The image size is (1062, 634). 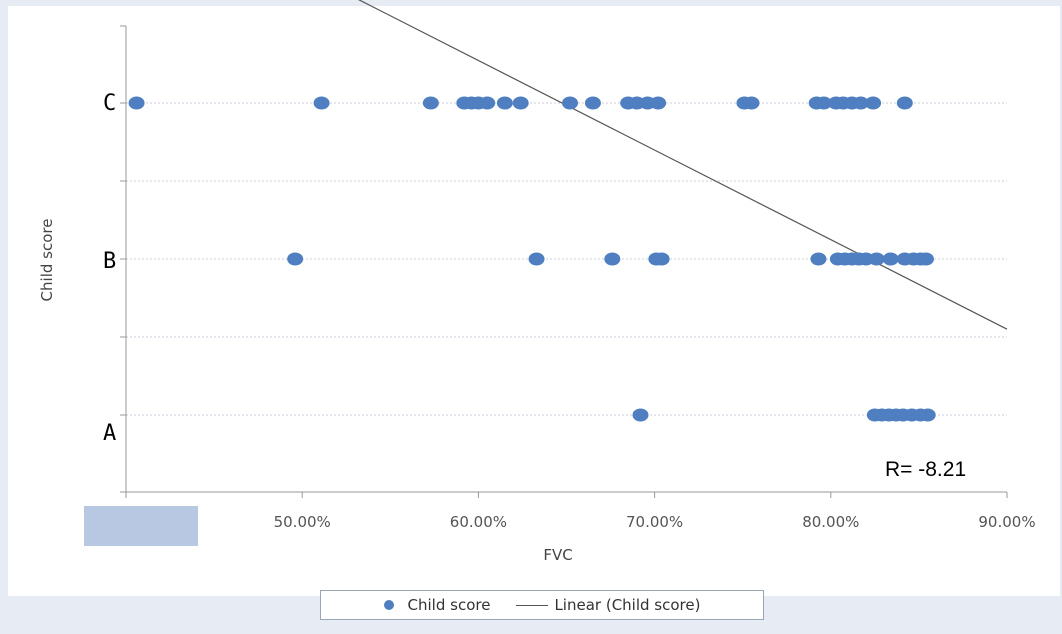 I want to click on x-tick-labels: 50.00% 60.00% 70.00% 80.00% 90.00%, so click(x=655, y=522).